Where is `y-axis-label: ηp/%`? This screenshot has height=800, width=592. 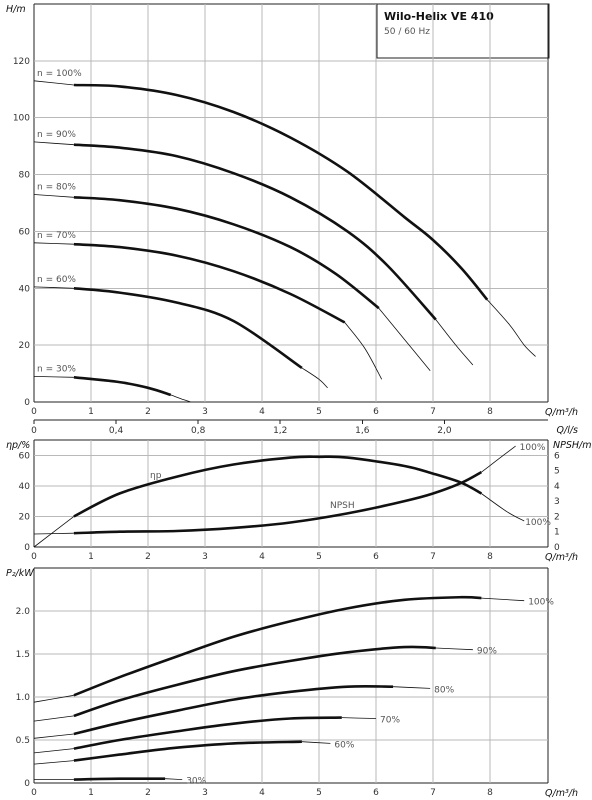
y-axis-label: ηp/% is located at coordinates (18, 445).